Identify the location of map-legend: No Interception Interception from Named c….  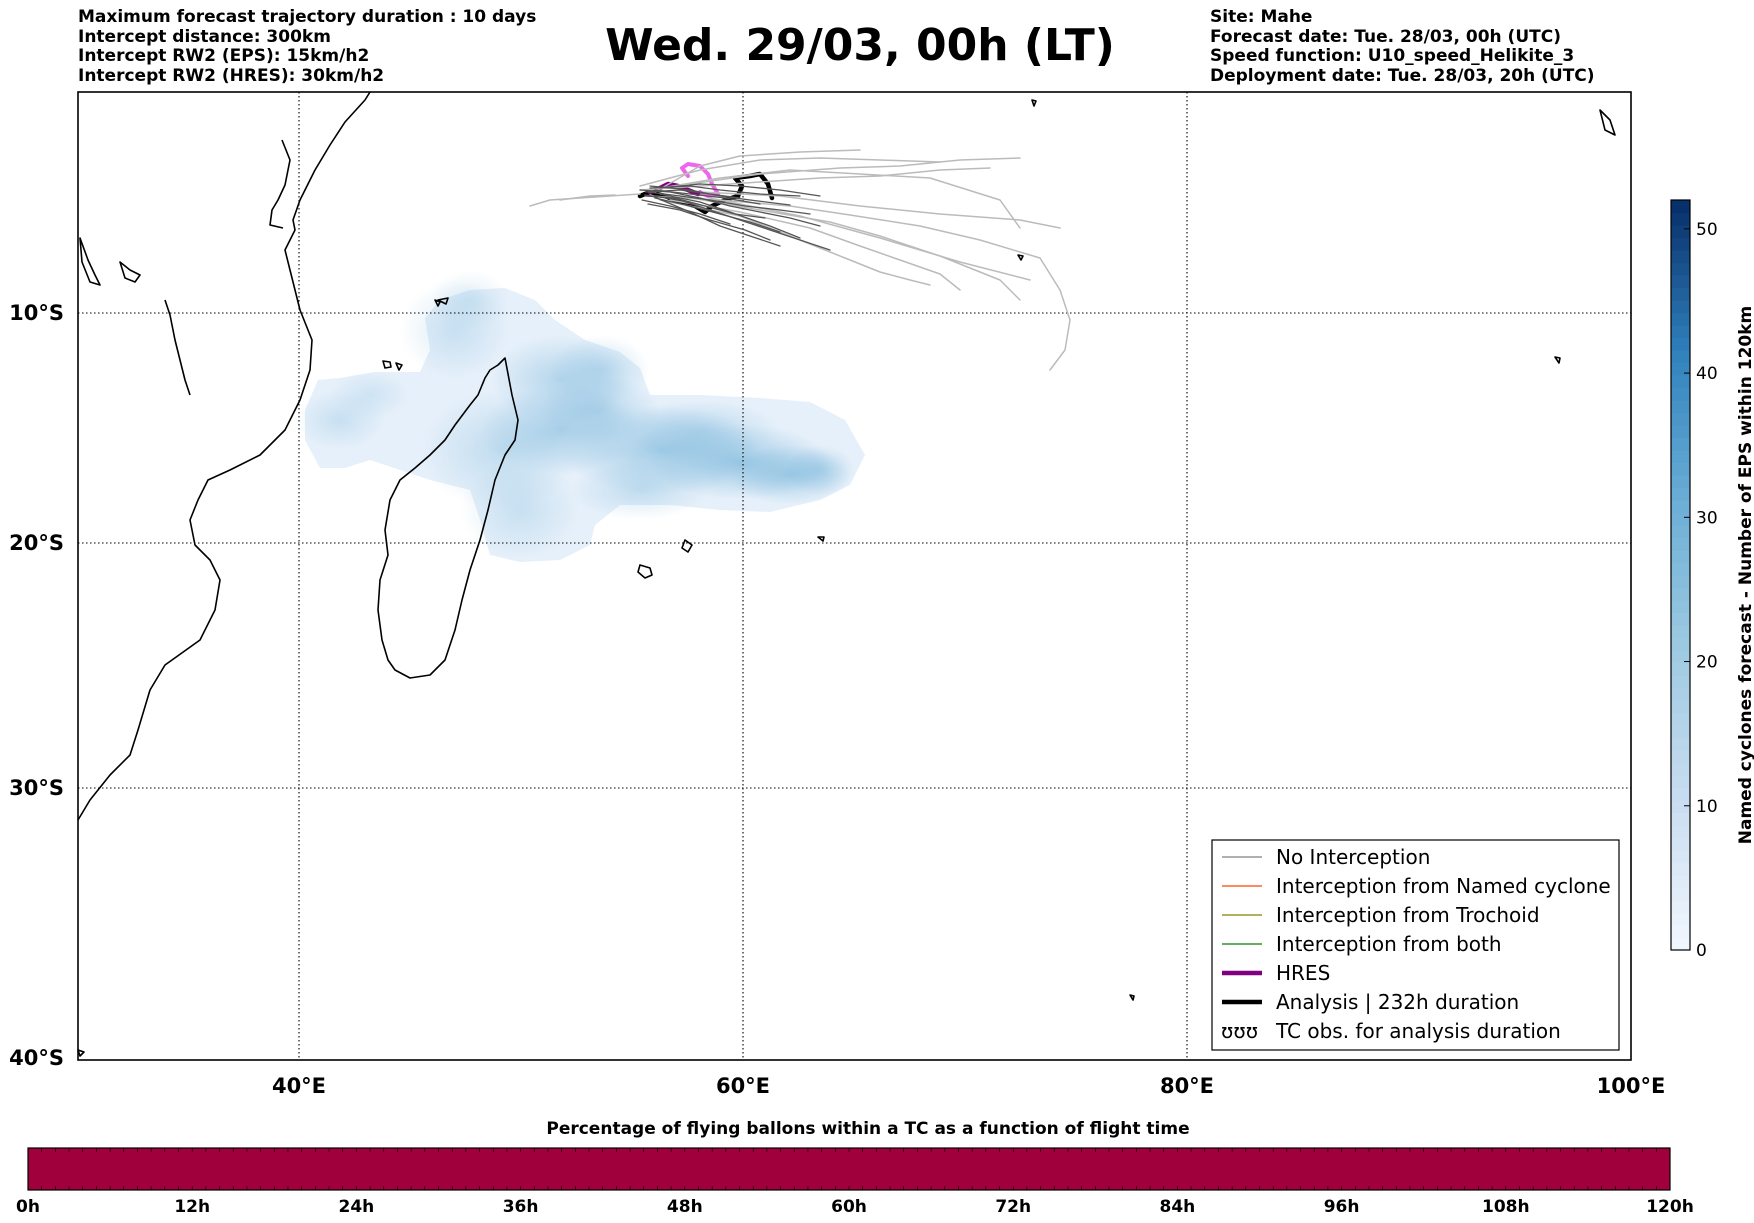
(1415, 945).